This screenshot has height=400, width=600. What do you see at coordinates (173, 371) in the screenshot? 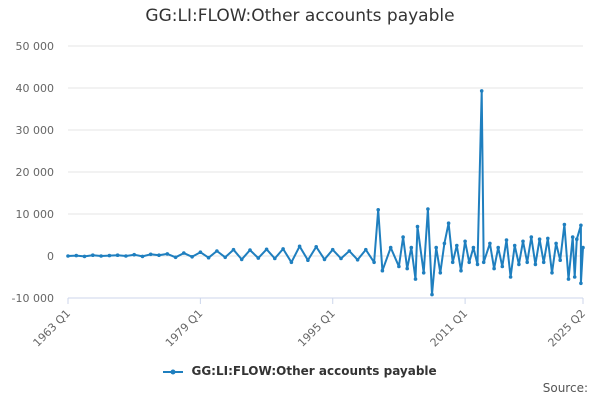
I see `legend-marker-icon` at bounding box center [173, 371].